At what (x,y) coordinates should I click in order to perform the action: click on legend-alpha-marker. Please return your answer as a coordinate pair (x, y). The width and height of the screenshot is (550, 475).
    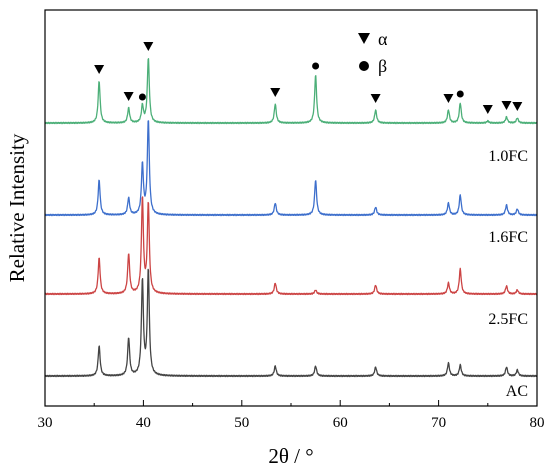
    Looking at the image, I should click on (364, 38).